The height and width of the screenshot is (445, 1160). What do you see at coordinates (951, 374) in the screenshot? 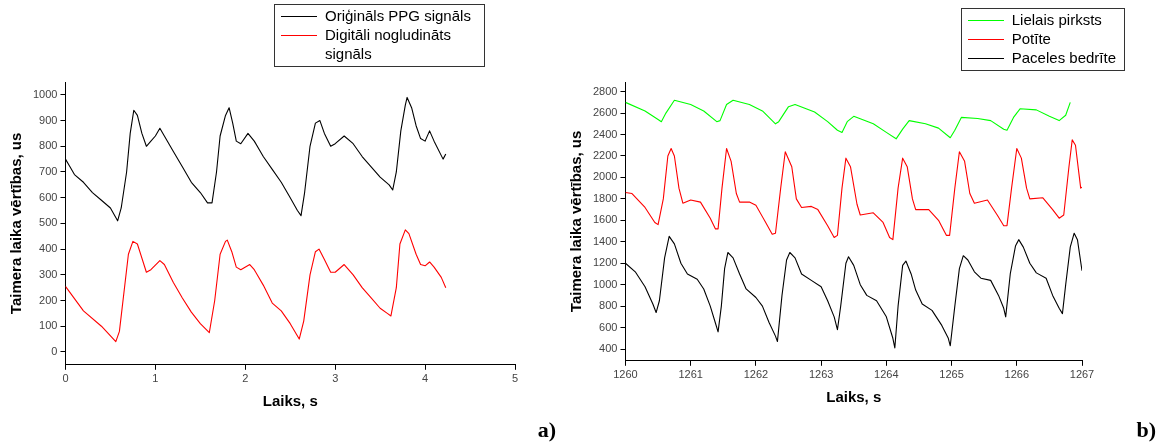
I see `x-tick-label: 1265` at bounding box center [951, 374].